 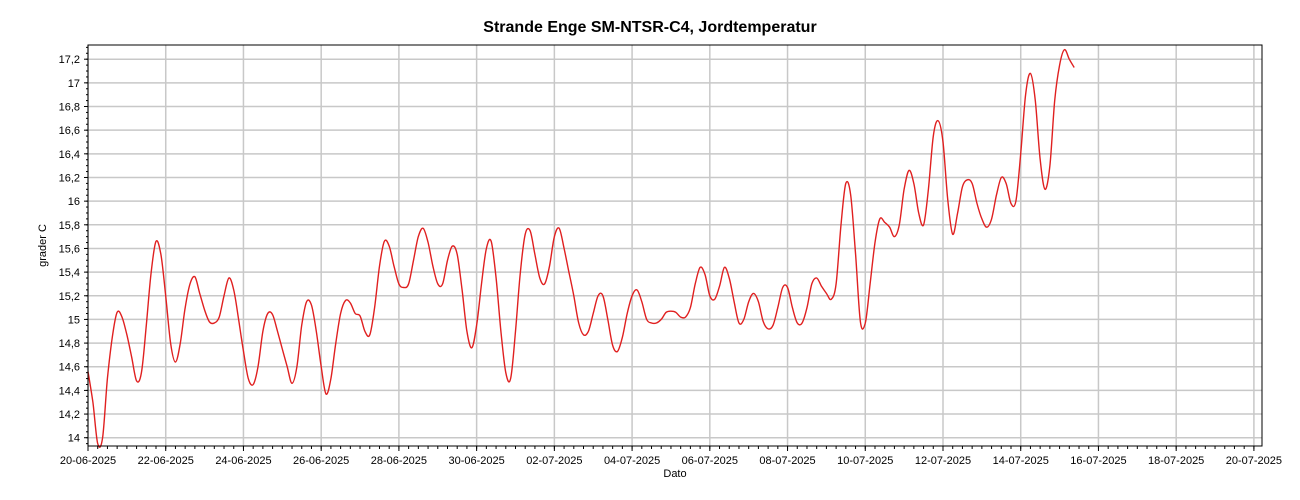 I want to click on y-tick-label: 14,2, so click(x=69, y=415).